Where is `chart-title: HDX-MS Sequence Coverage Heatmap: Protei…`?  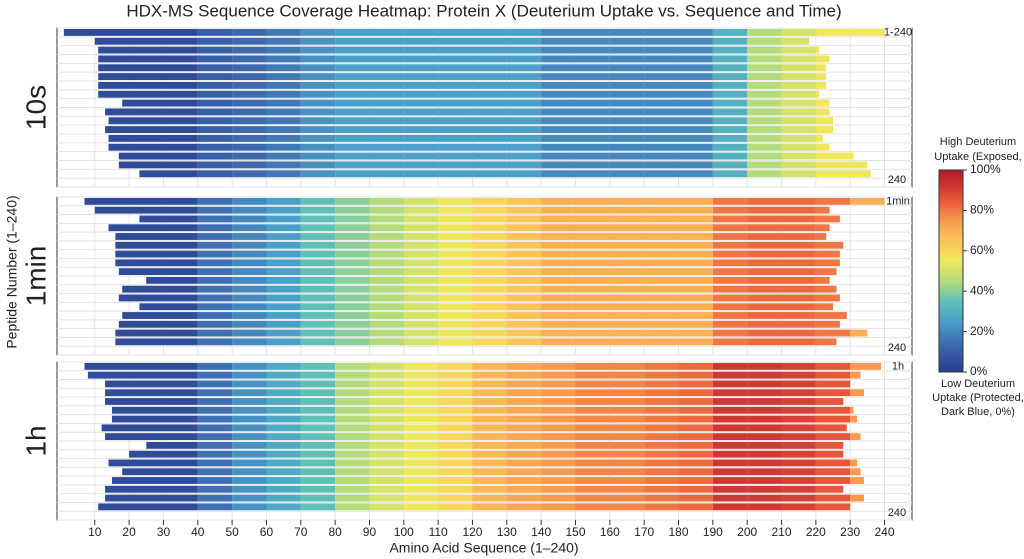
chart-title: HDX-MS Sequence Coverage Heatmap: Protei… is located at coordinates (483, 10).